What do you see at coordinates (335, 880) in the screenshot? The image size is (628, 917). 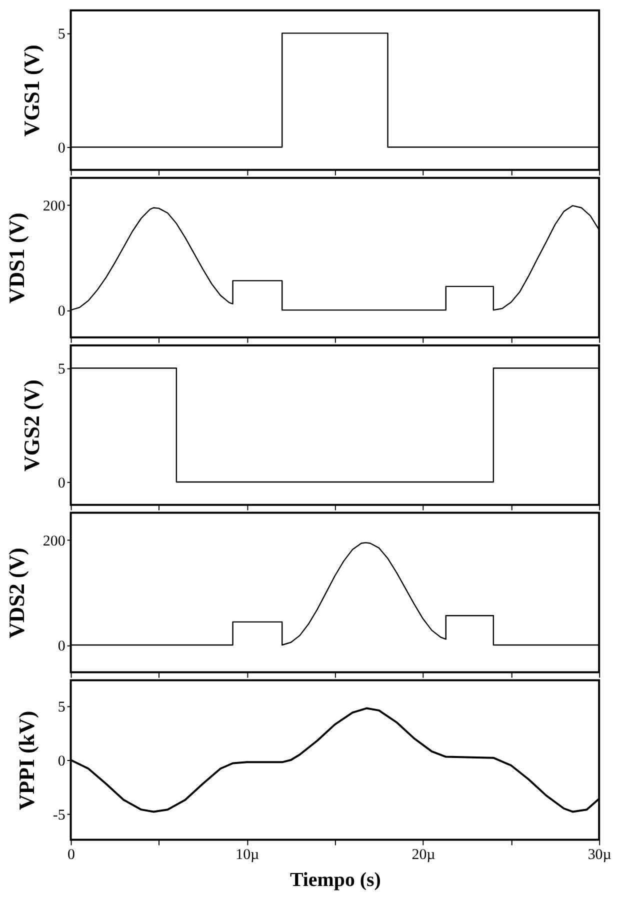 I see `x-axis-title: Tiempo (s)` at bounding box center [335, 880].